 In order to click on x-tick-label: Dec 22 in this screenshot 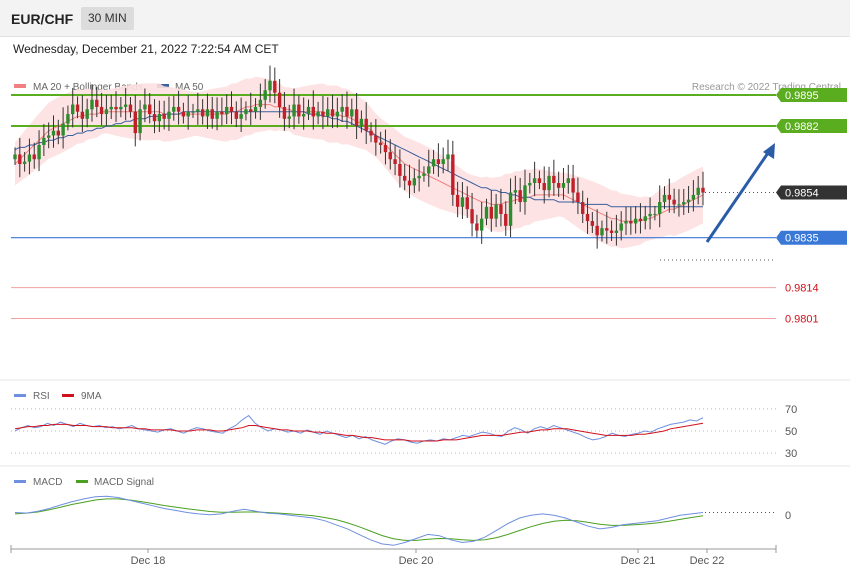, I will do `click(707, 561)`.